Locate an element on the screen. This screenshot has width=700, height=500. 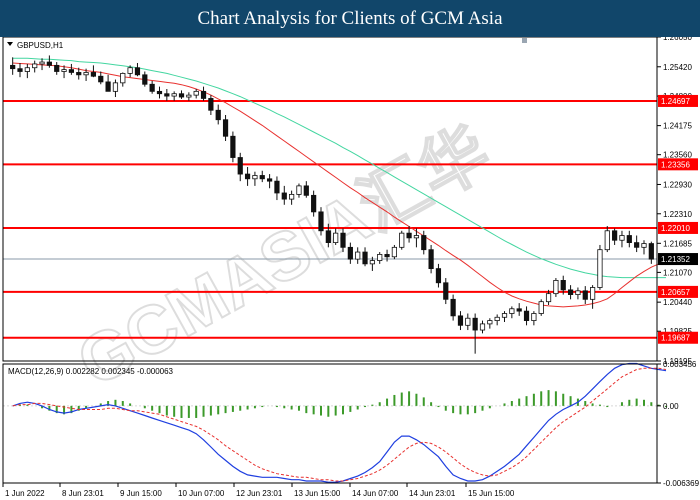
price-tick-label: 1.24175 is located at coordinates (677, 126).